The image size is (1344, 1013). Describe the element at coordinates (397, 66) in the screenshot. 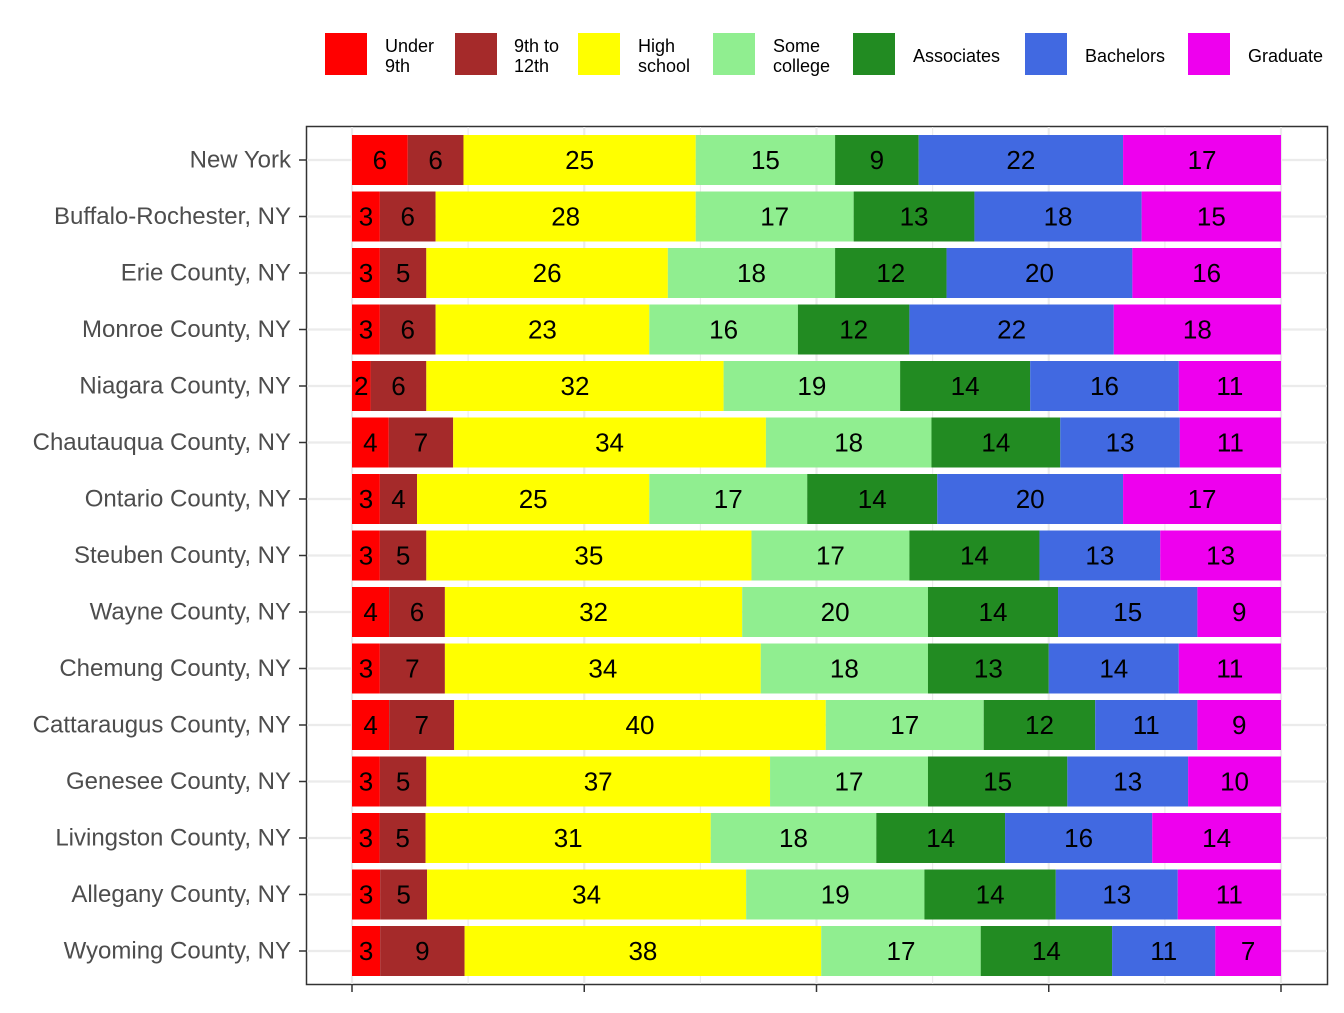

I see `legend-label: 9th` at that location.